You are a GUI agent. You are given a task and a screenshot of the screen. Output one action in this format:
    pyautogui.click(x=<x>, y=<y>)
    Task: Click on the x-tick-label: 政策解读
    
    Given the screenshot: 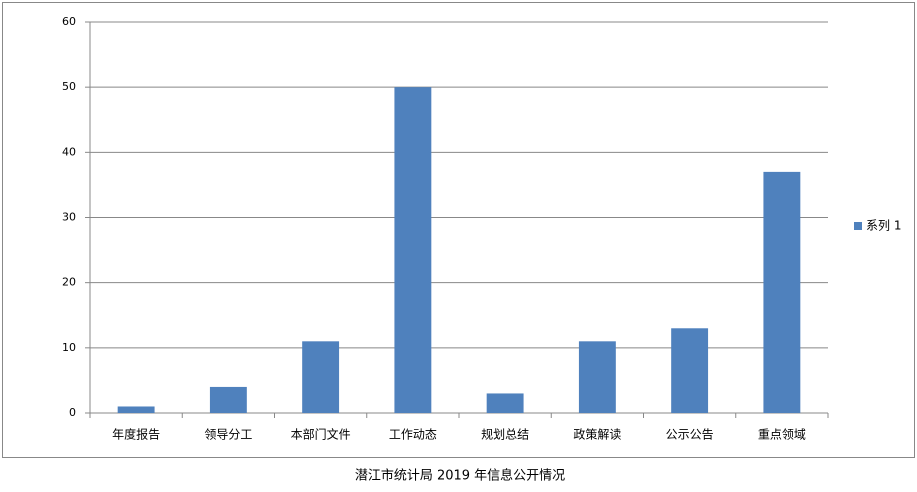 What is the action you would take?
    pyautogui.click(x=597, y=435)
    